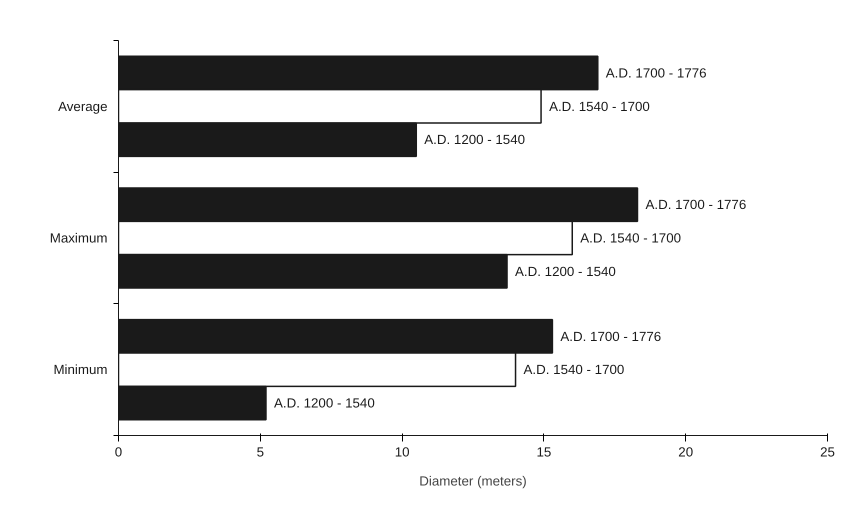 The image size is (865, 510). I want to click on series-label: A.D. 1540 - 1700, so click(599, 106).